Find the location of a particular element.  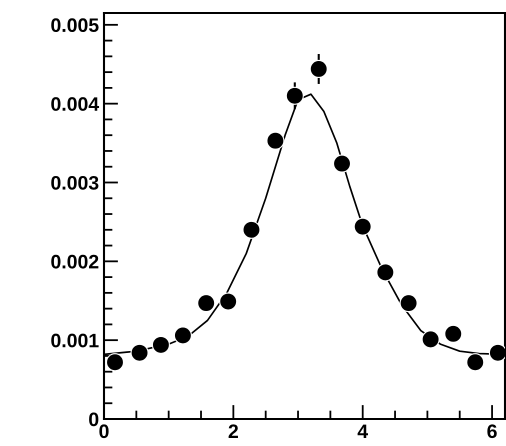

x-tick-label: 6 is located at coordinates (492, 431).